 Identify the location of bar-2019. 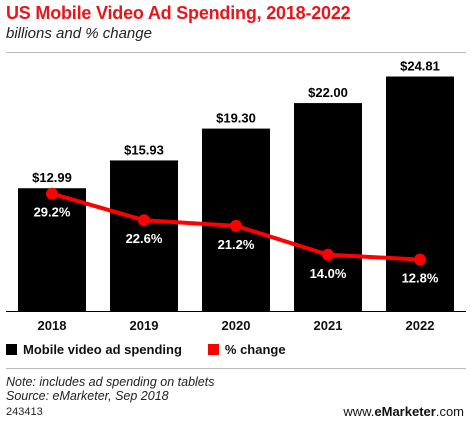
(144, 235).